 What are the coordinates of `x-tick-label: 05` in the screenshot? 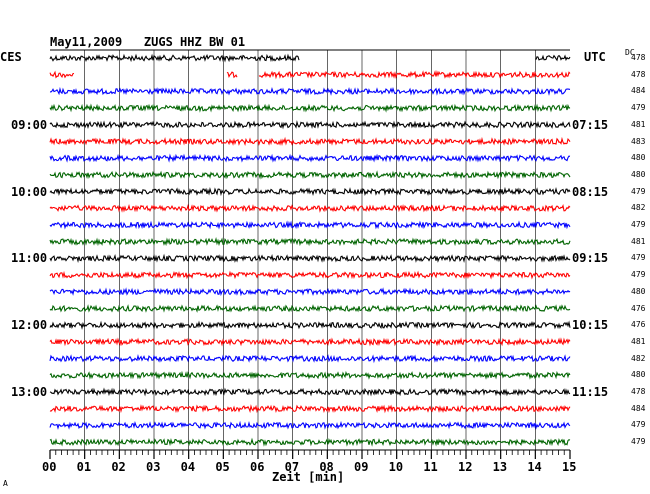 It's located at (222, 467).